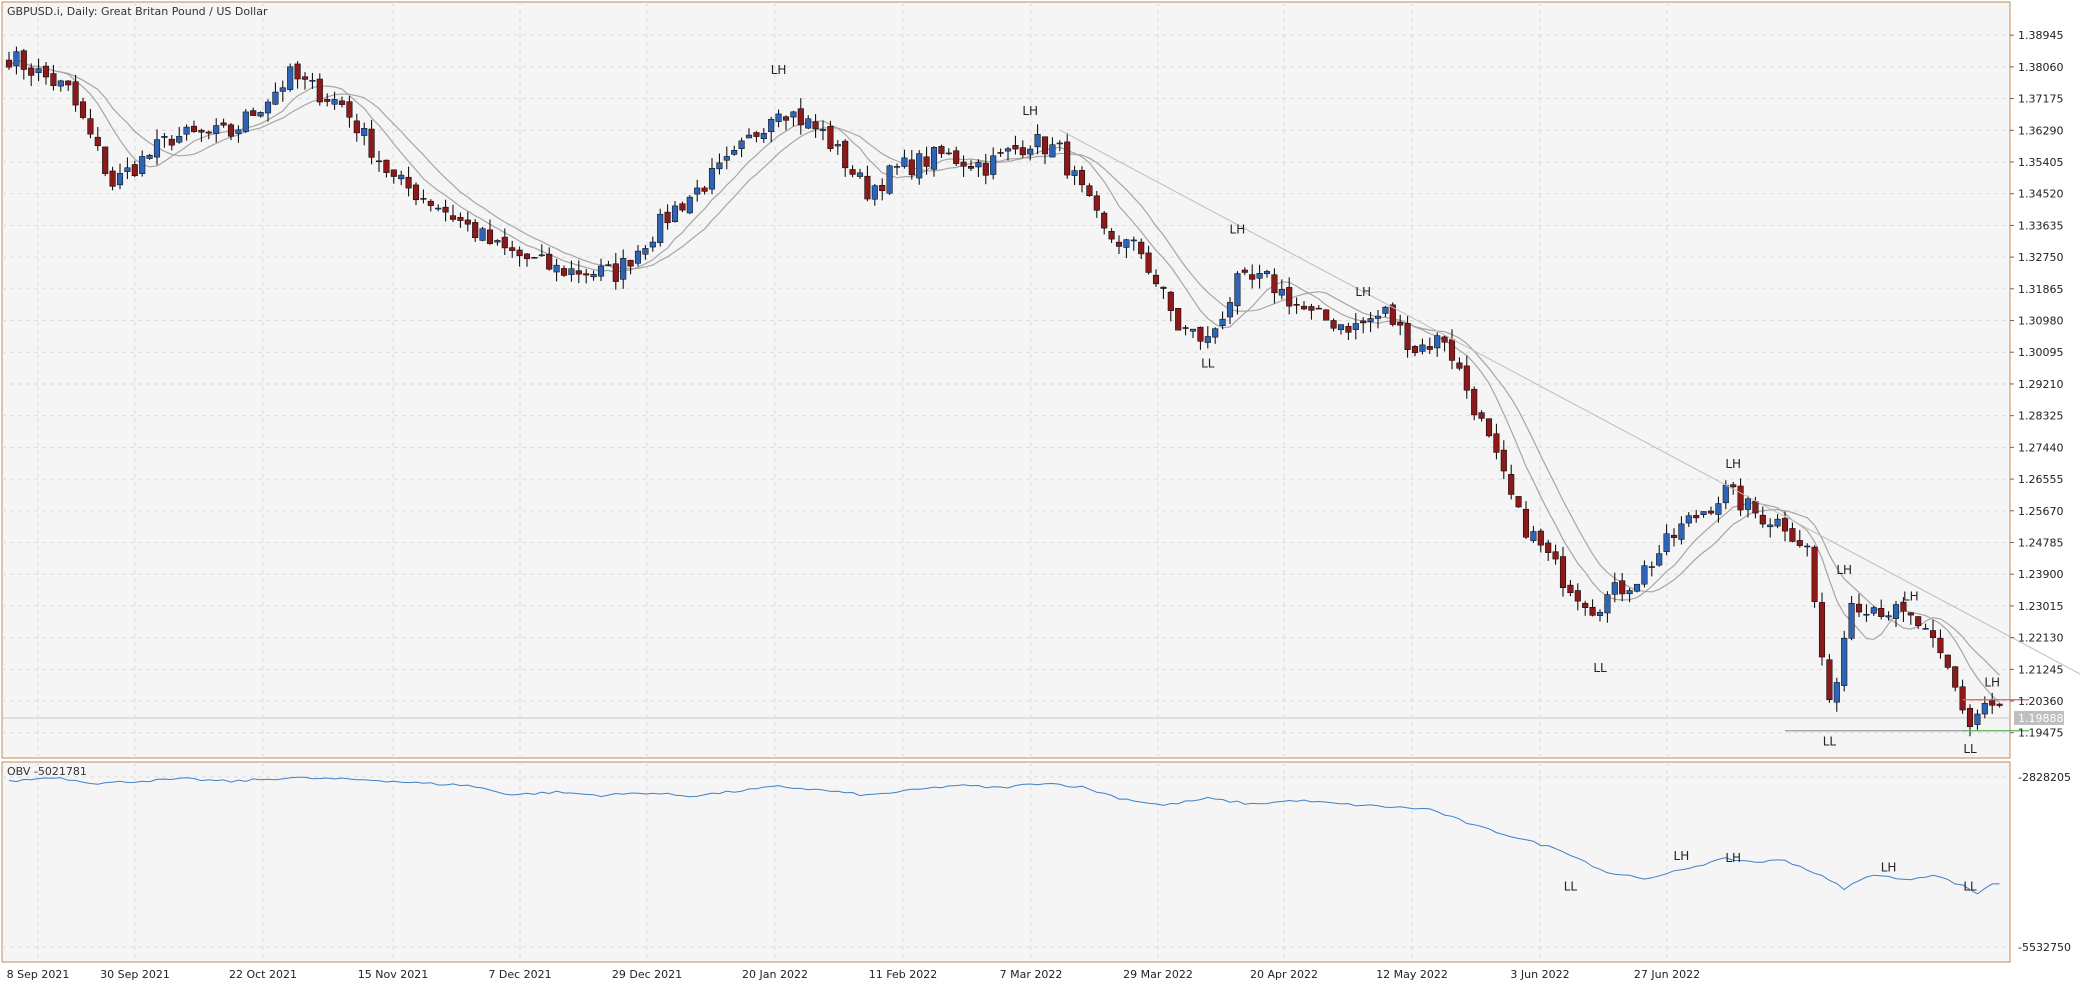  I want to click on y-tick-label: 1.36290, so click(2041, 130).